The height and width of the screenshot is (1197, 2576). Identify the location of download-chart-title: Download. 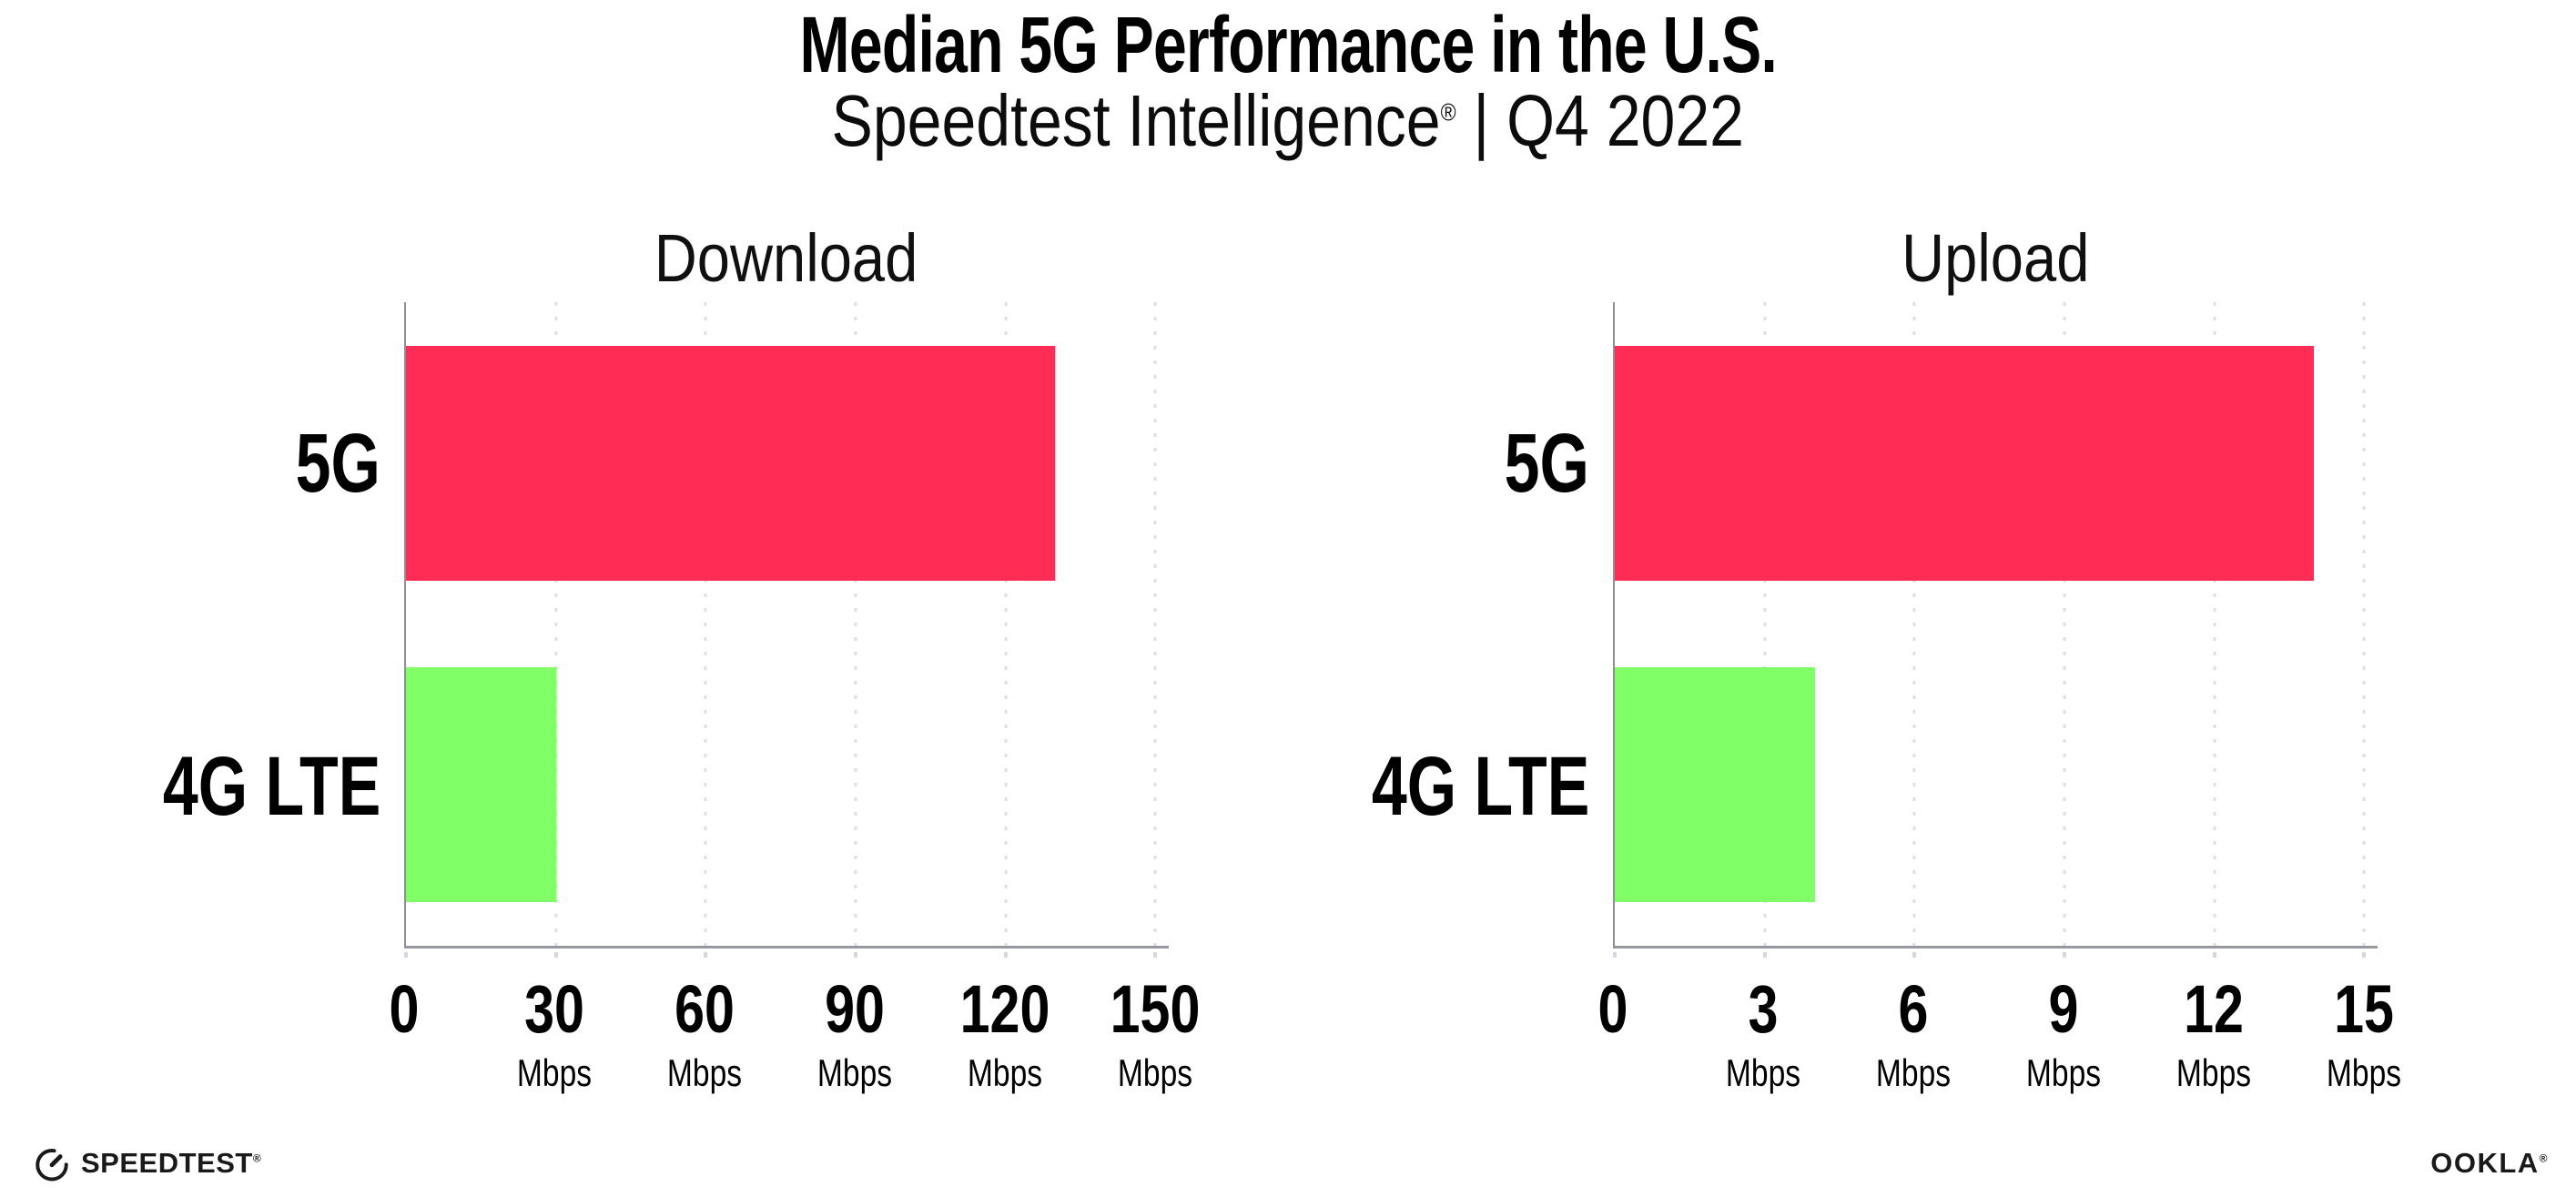
(786, 259).